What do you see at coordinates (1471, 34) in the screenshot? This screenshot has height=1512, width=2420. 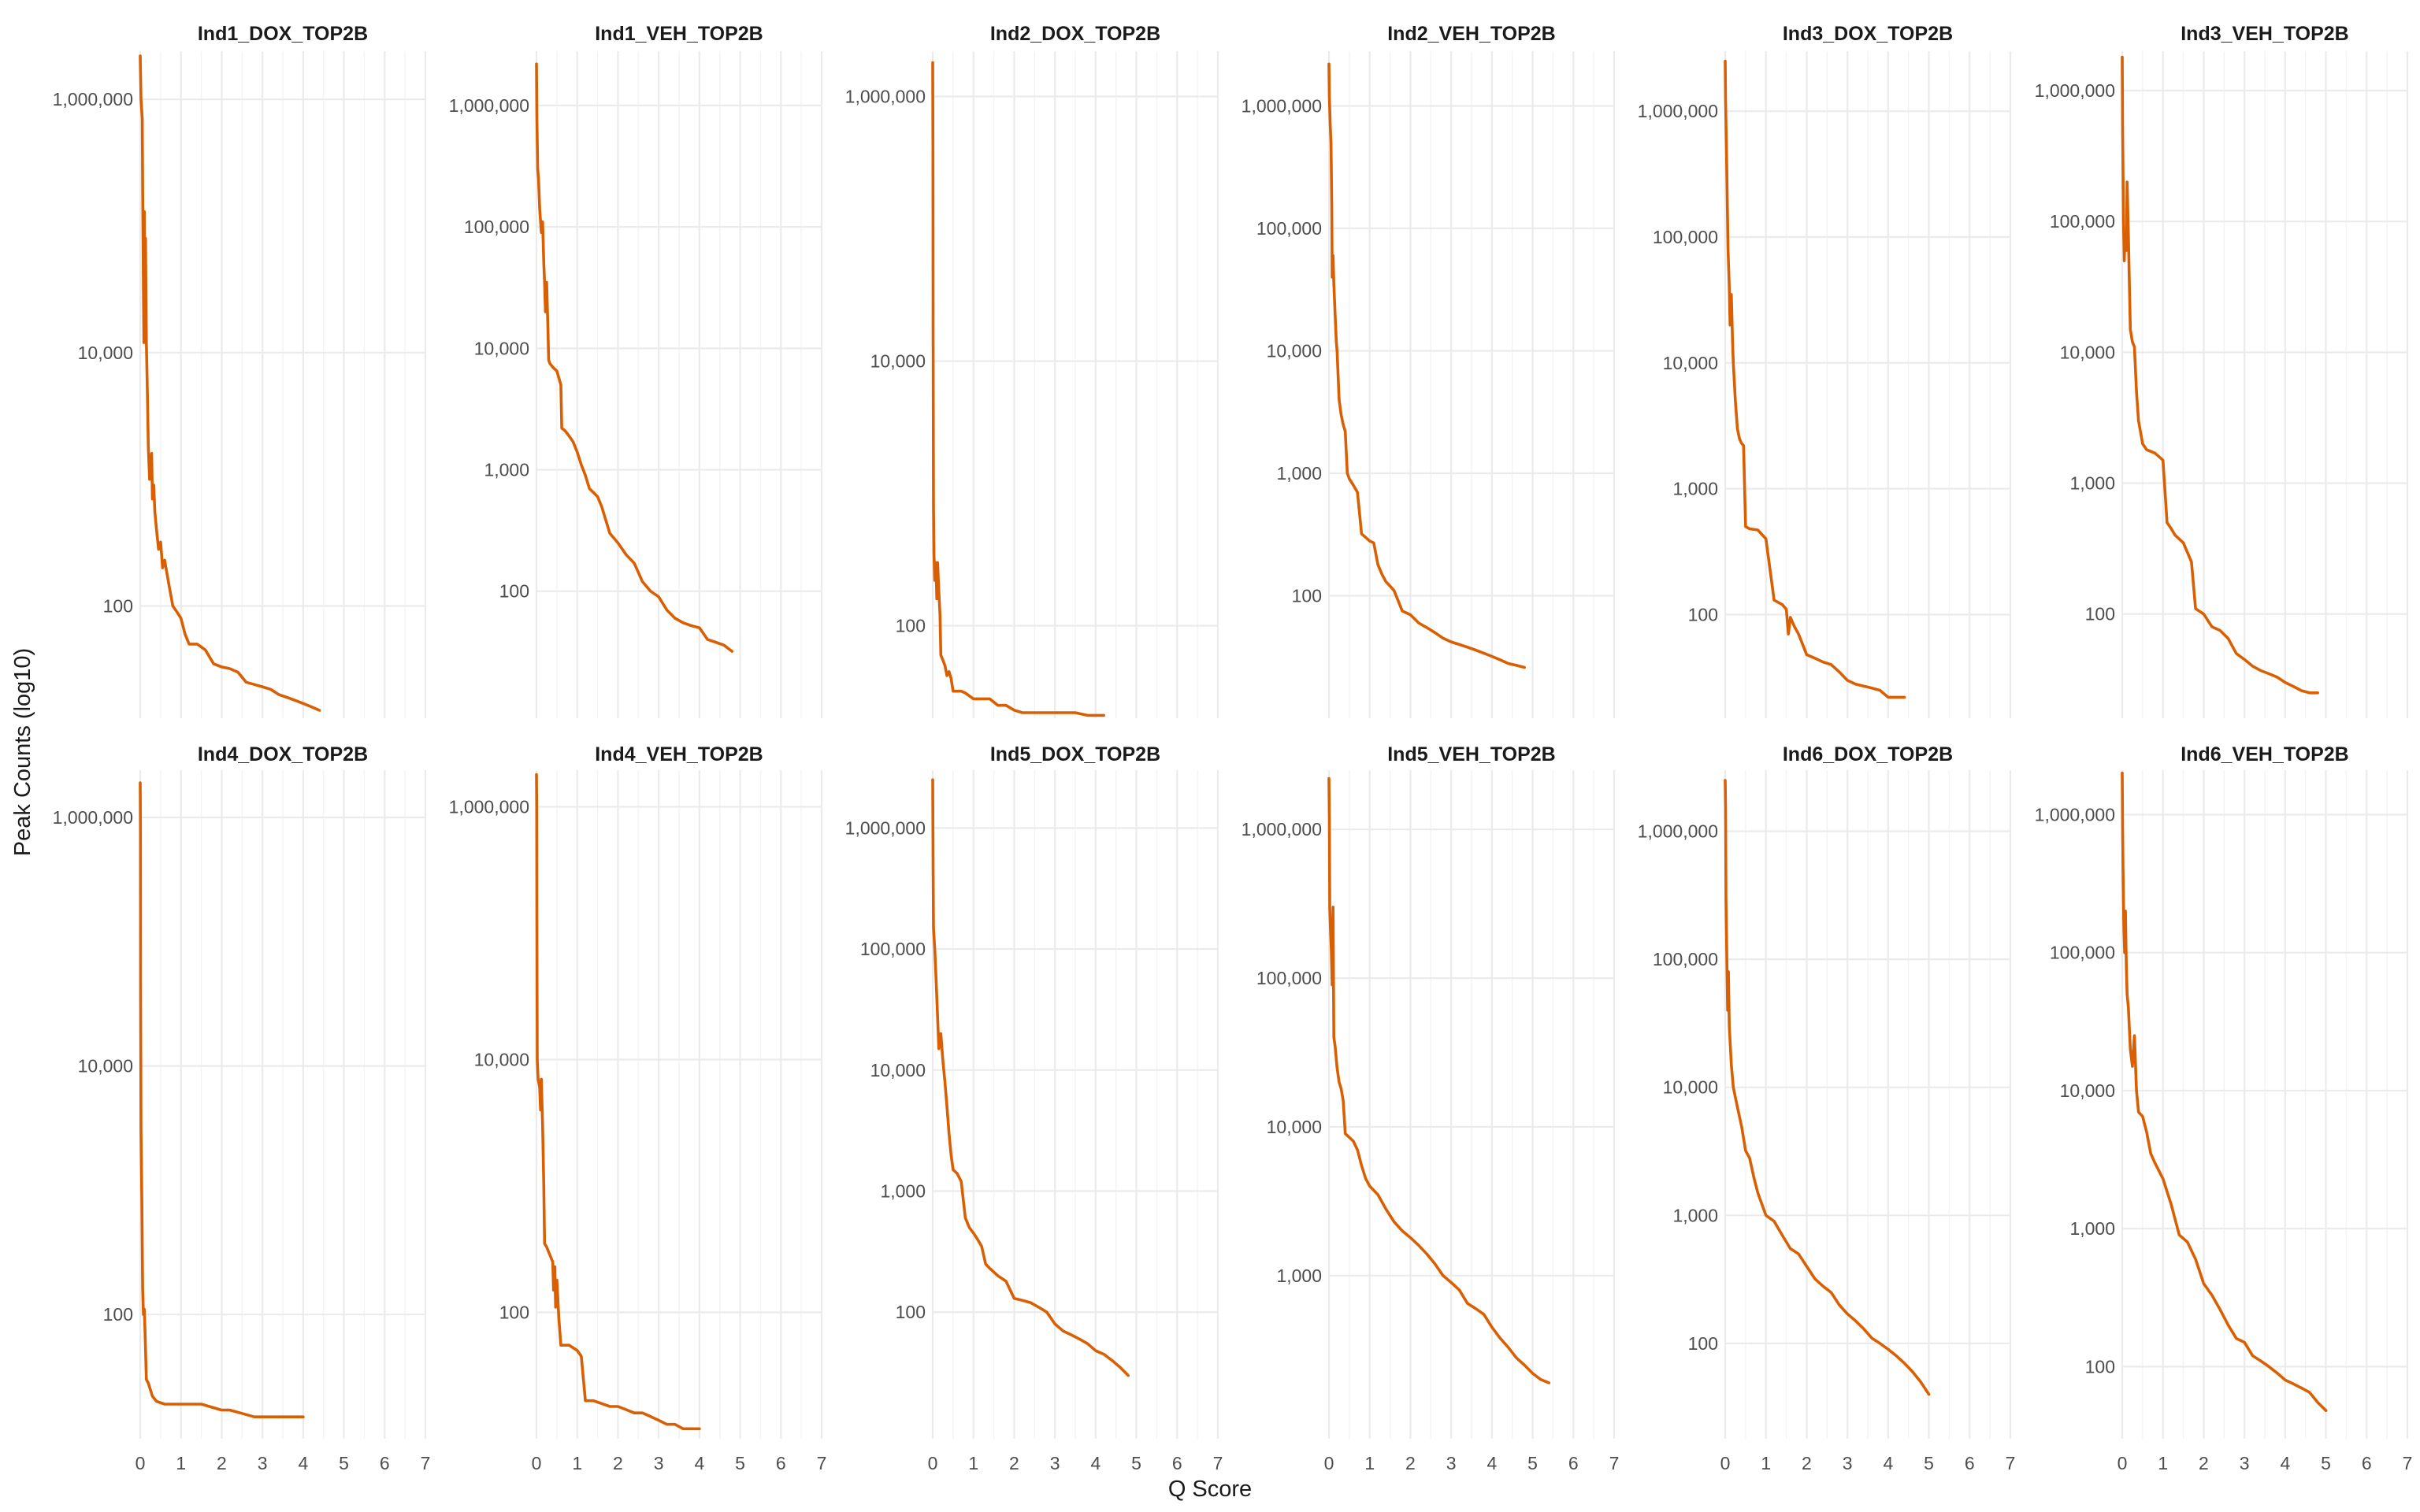 I see `facet-title: Ind2_VEH_TOP2B` at bounding box center [1471, 34].